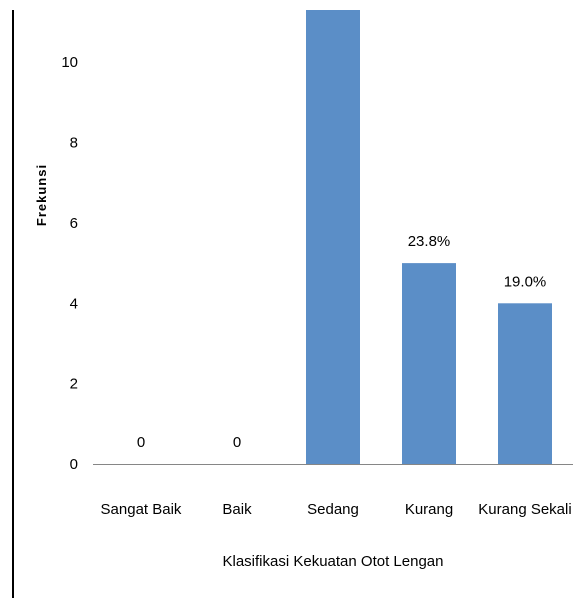  Describe the element at coordinates (41, 195) in the screenshot. I see `y-axis-title: Frekunsi` at that location.